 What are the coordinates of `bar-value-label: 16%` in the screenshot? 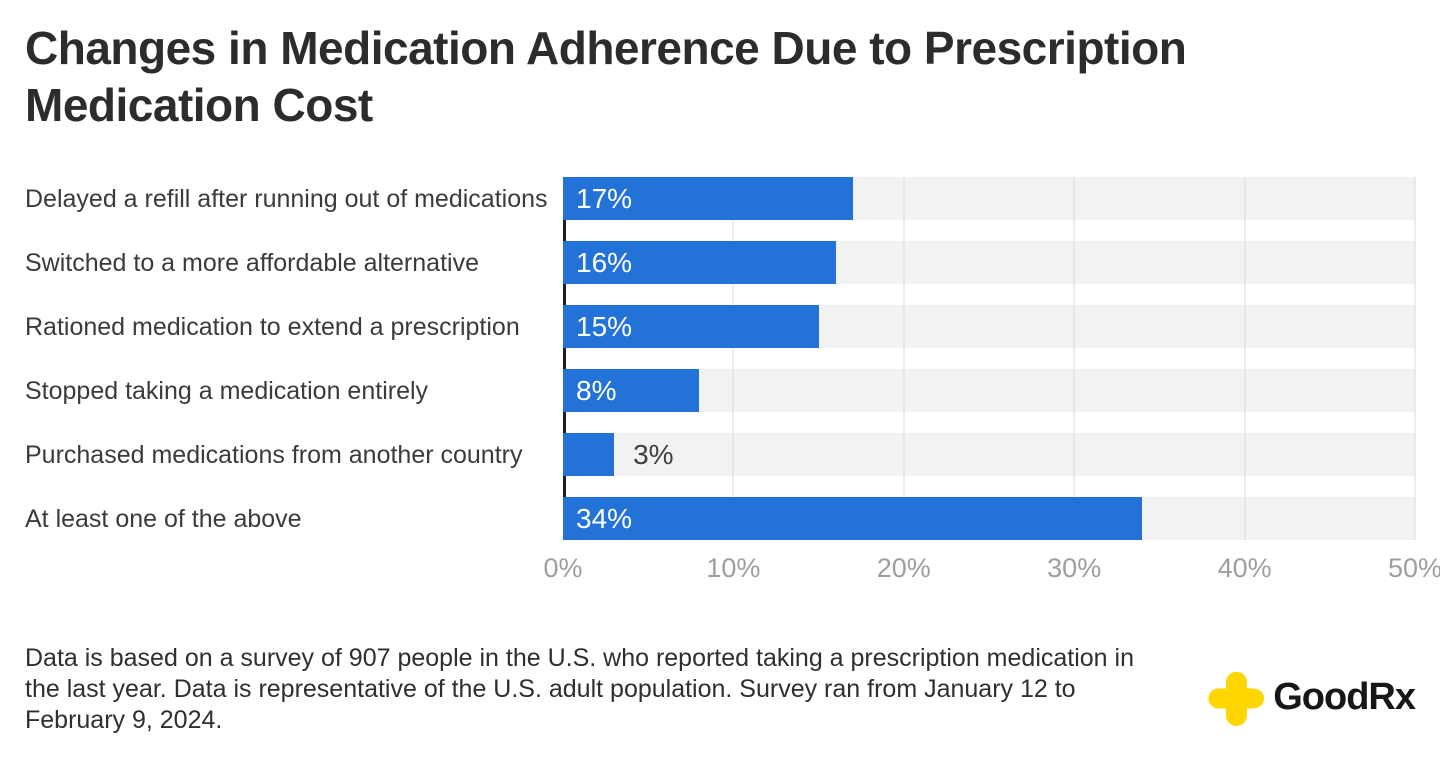 It's located at (604, 262).